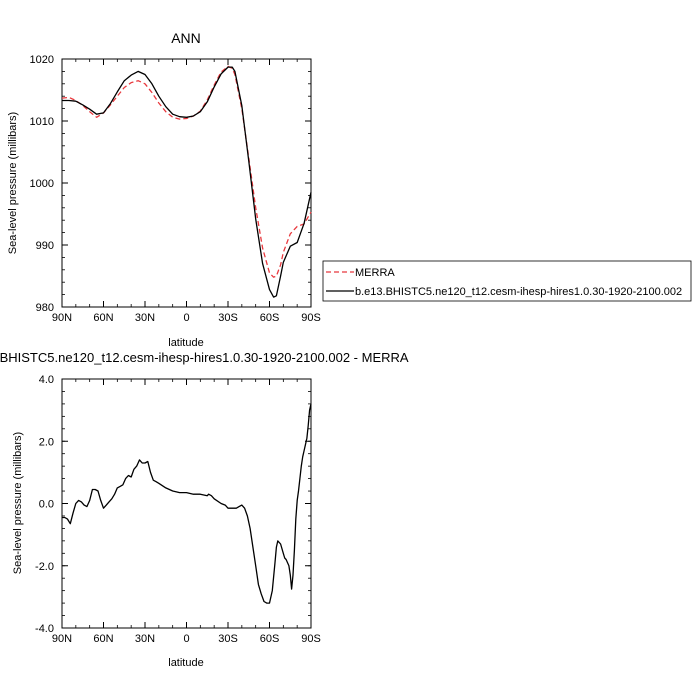  I want to click on bottom-chart-x-tick-label: 0, so click(186, 639).